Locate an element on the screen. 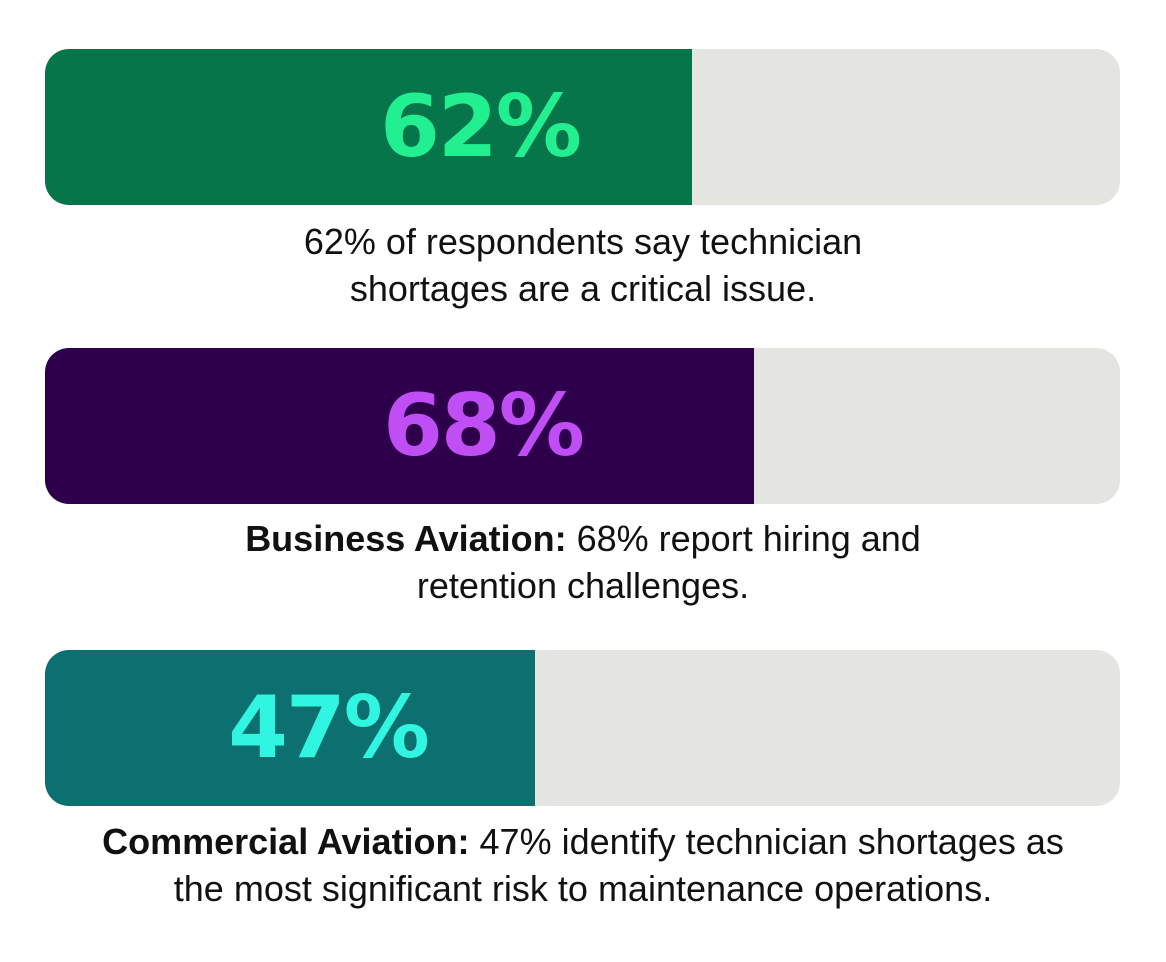 This screenshot has width=1166, height=962. progress-bar-technician-shortage: 62% is located at coordinates (582, 127).